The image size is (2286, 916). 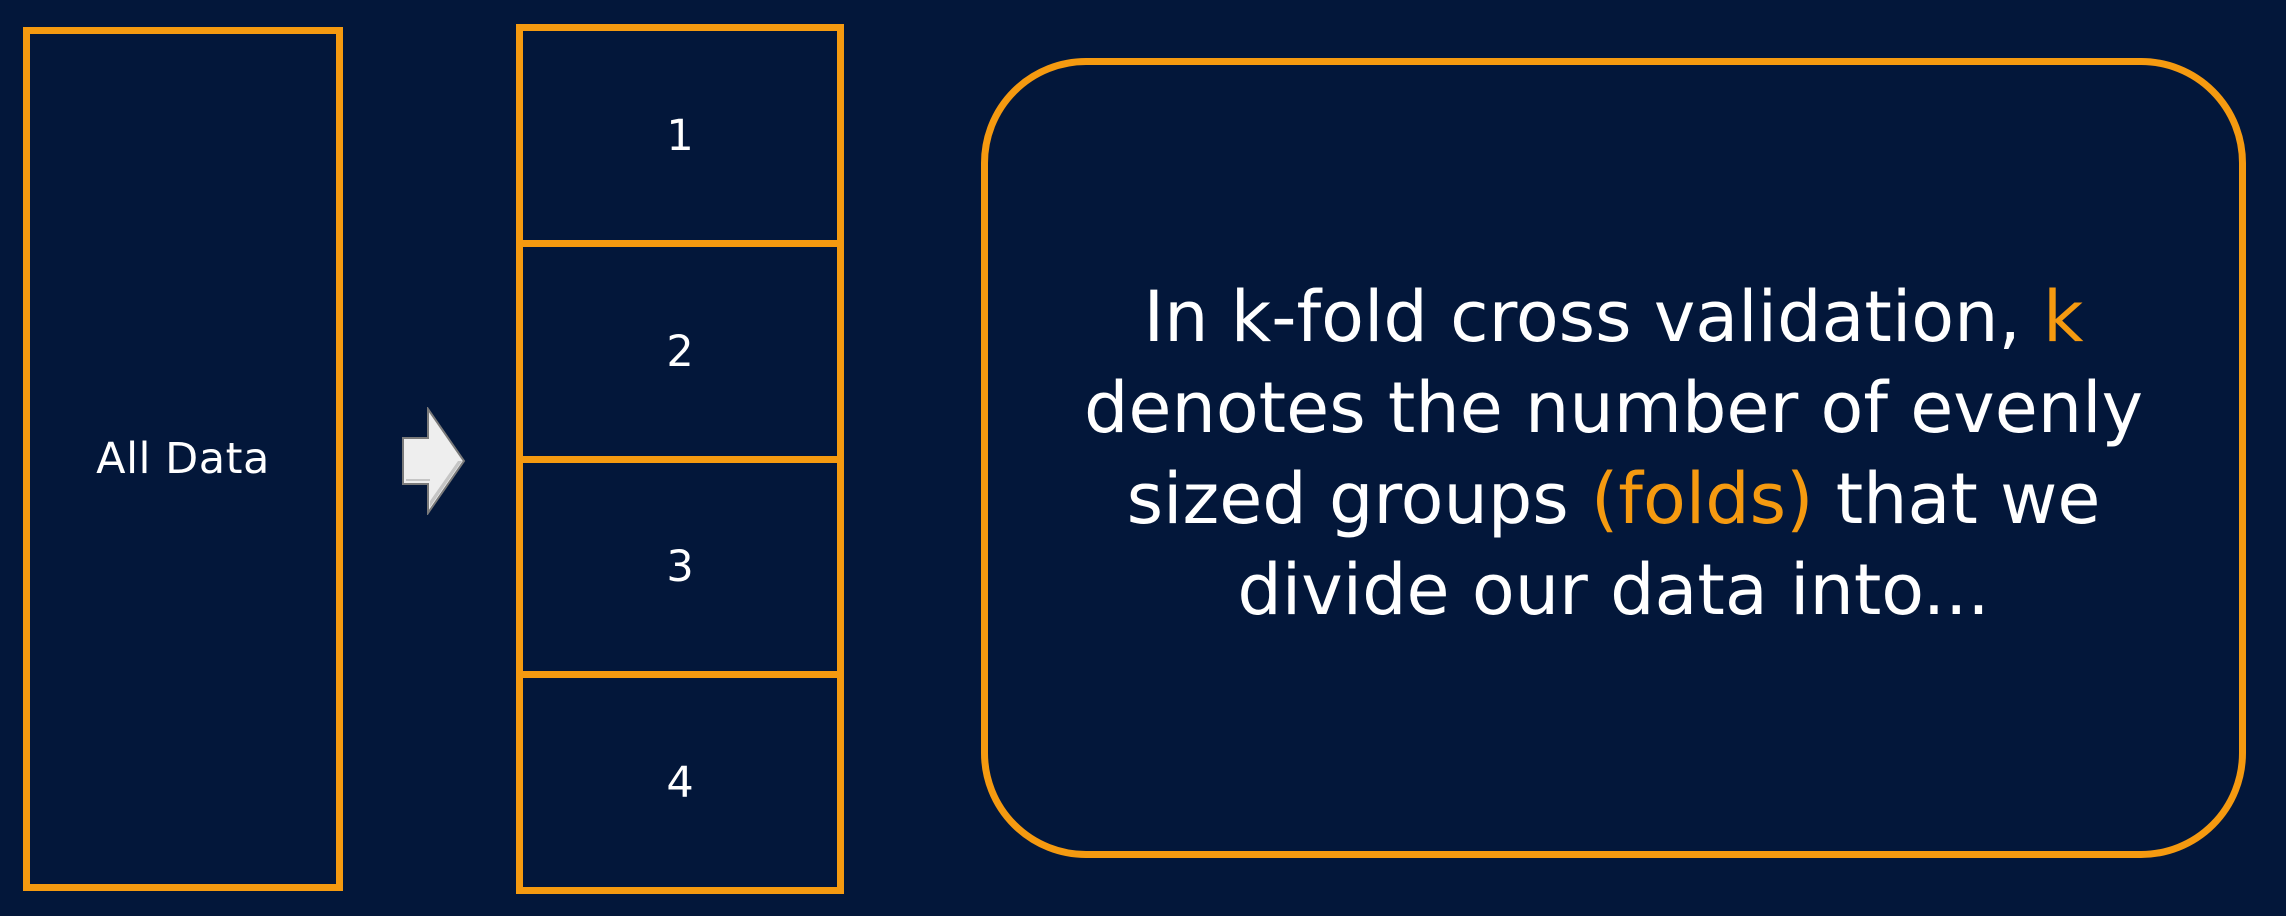 I want to click on all-data-box: All Data, so click(x=183, y=459).